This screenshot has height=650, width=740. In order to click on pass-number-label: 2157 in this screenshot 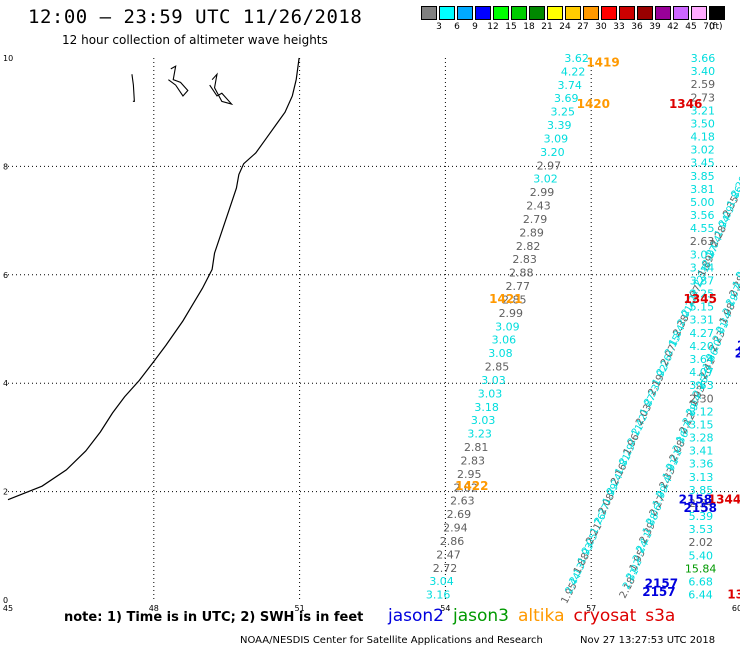, I will do `click(661, 584)`.